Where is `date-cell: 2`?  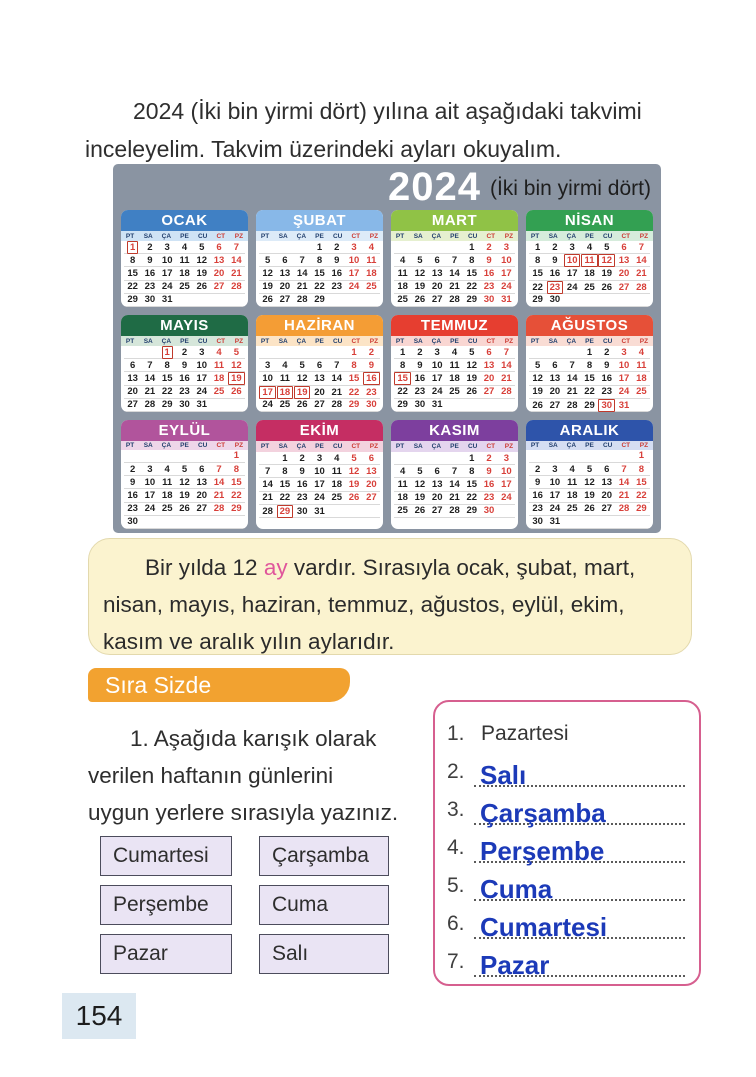 date-cell: 2 is located at coordinates (537, 469).